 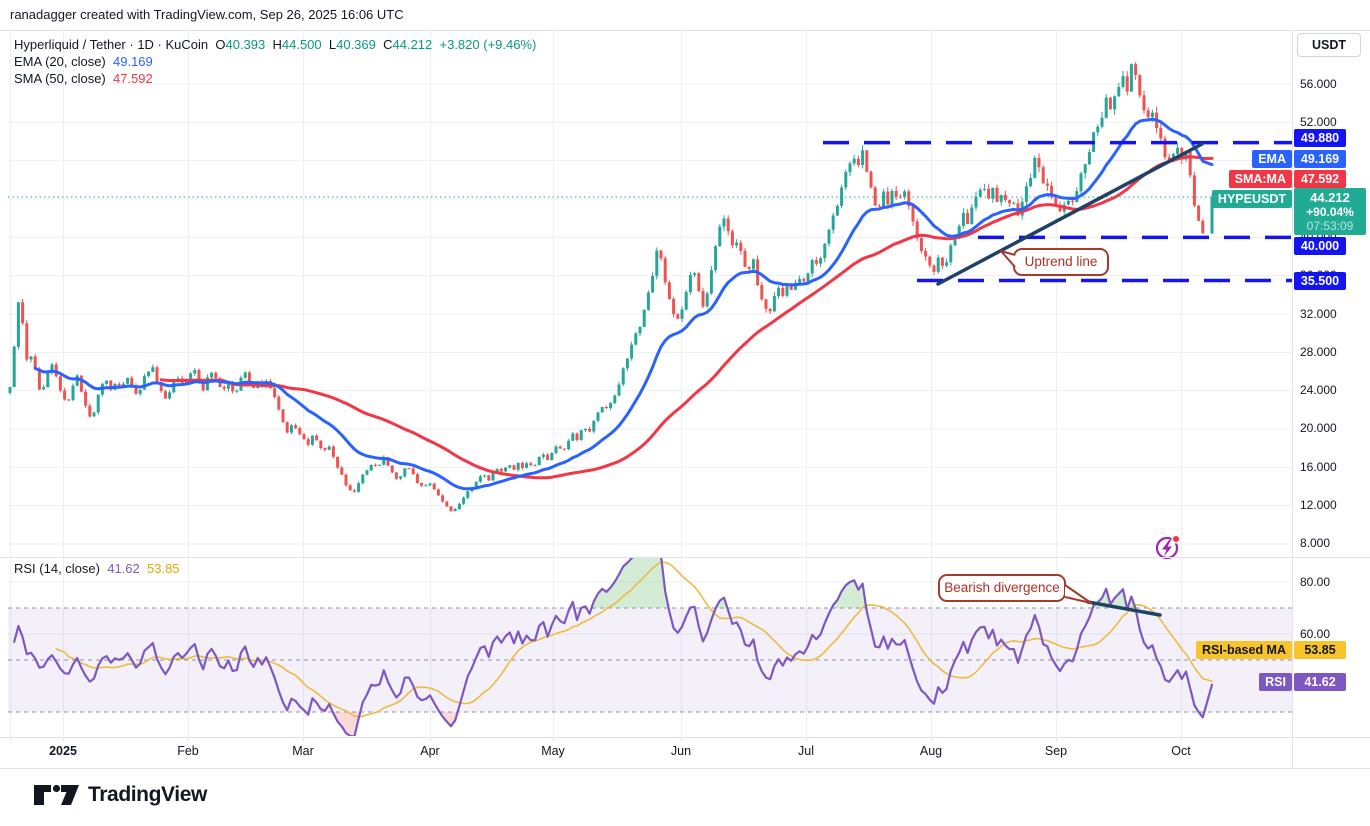 I want to click on sma-value: 47.592, so click(x=133, y=78).